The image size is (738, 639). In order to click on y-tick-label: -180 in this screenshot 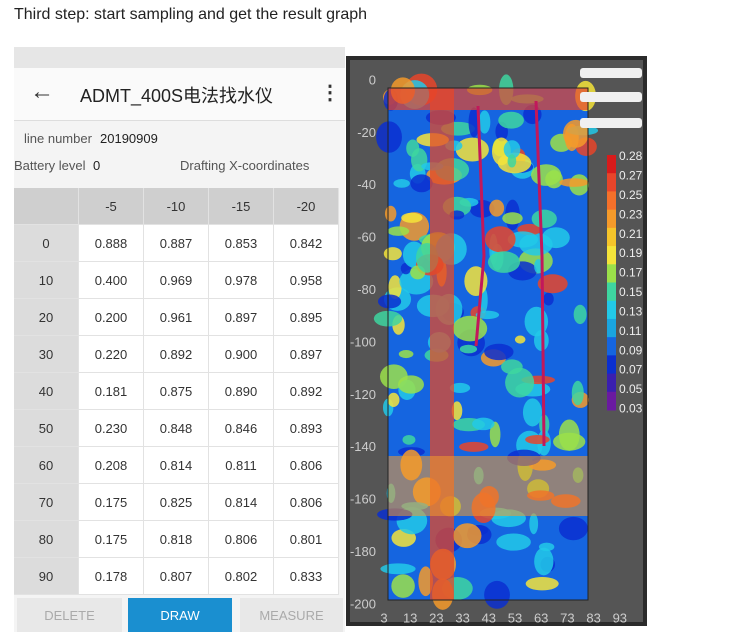, I will do `click(363, 551)`.